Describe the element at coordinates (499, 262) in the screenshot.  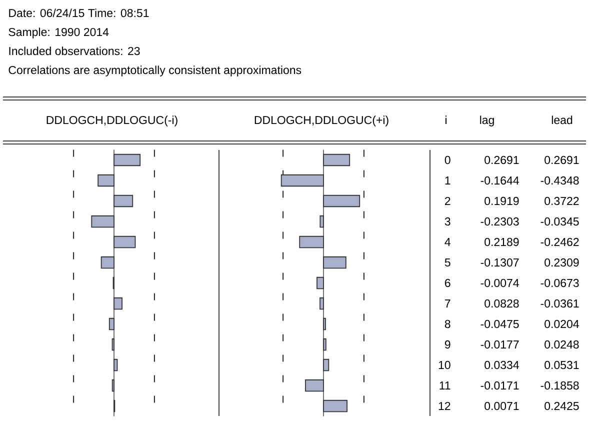
I see `data-label: -0.1307` at that location.